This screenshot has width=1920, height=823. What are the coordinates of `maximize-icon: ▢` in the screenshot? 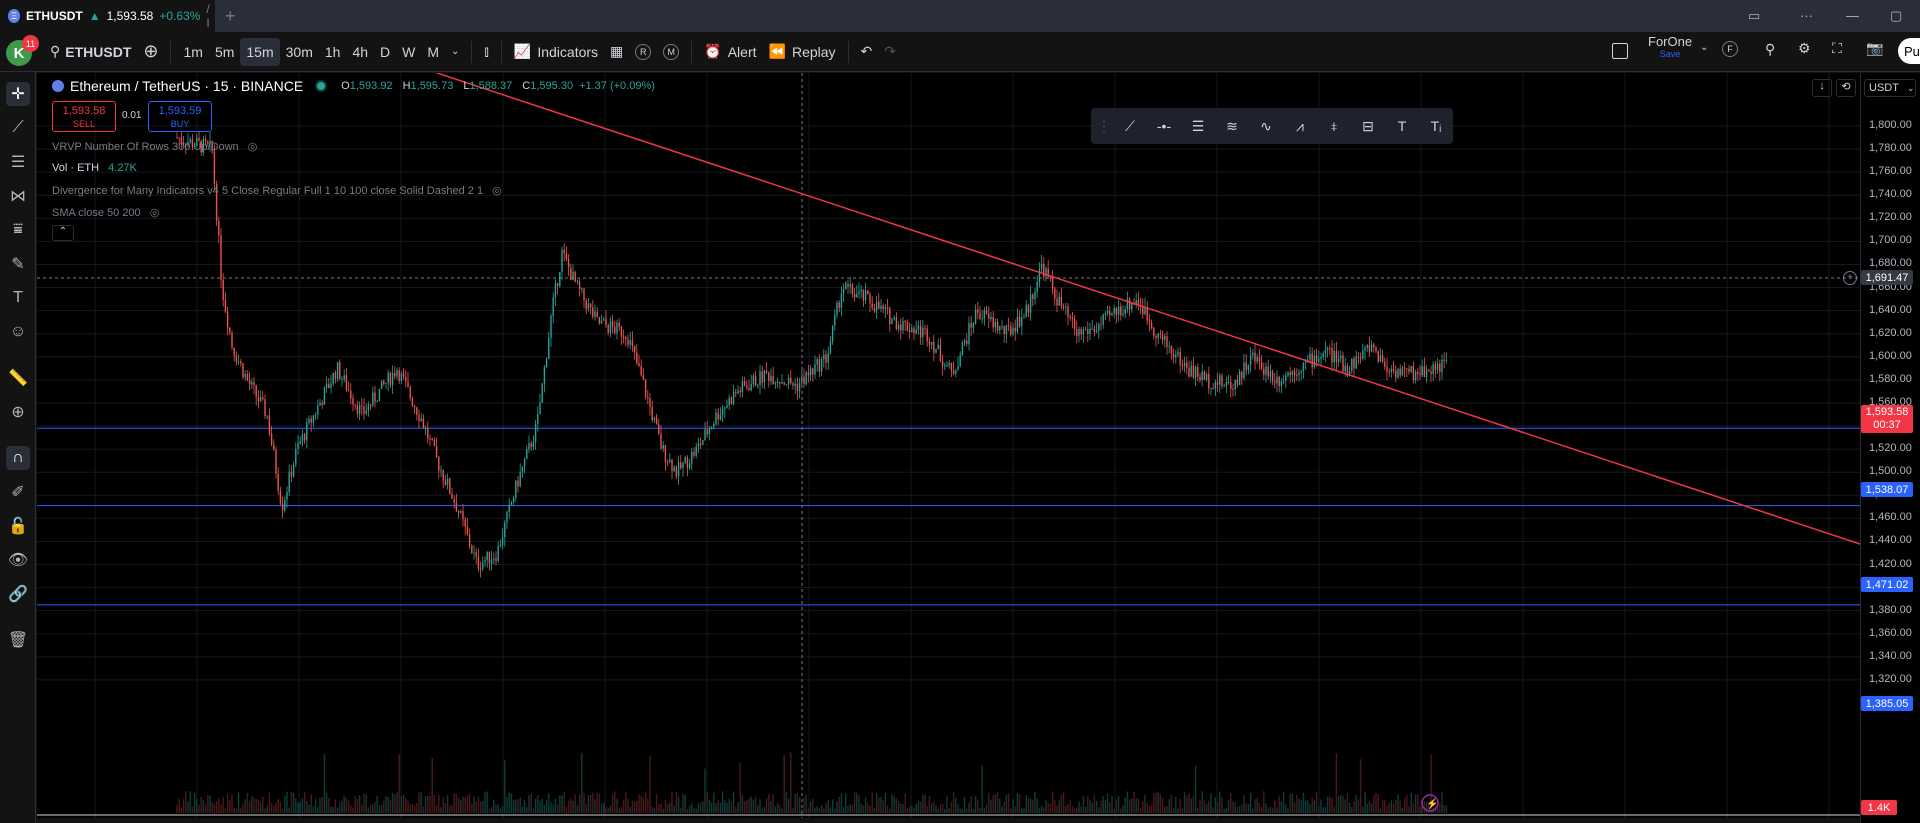 It's located at (1896, 15).